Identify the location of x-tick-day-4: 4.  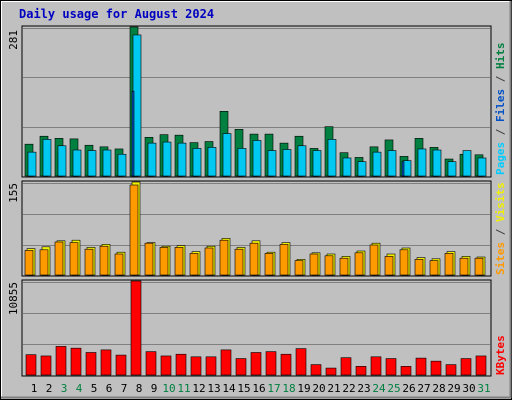
(79, 388).